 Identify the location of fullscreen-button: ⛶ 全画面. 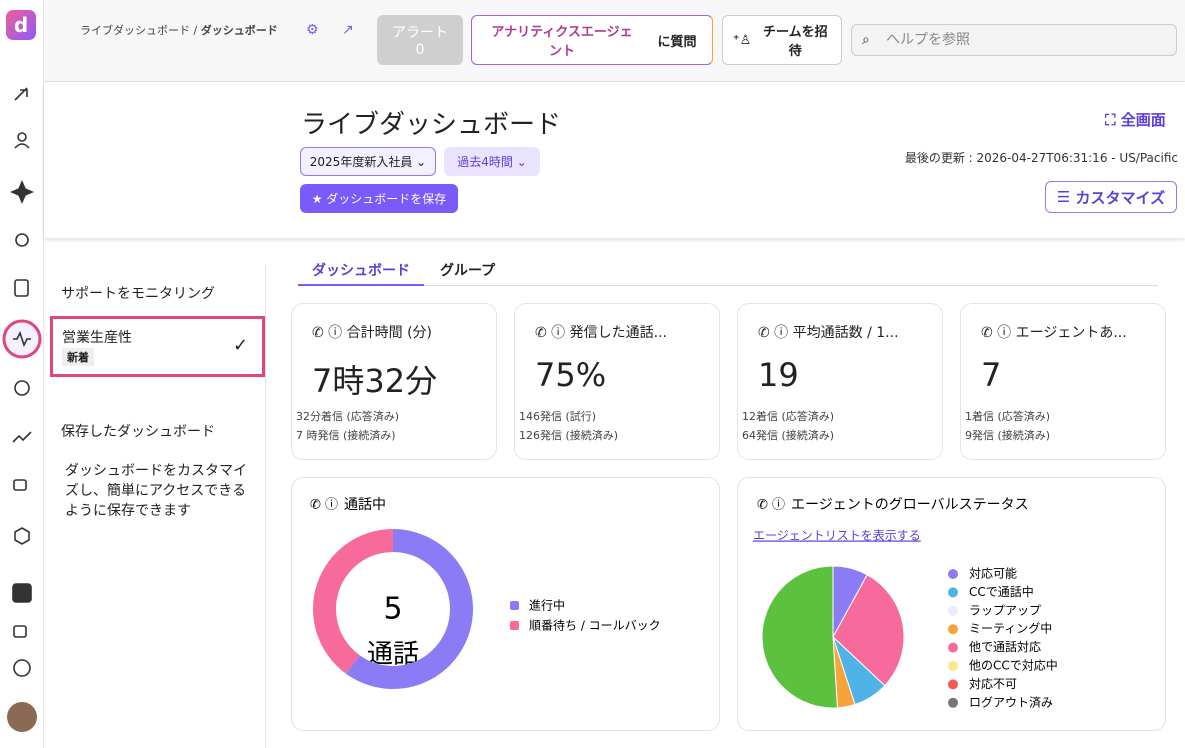
(1135, 120).